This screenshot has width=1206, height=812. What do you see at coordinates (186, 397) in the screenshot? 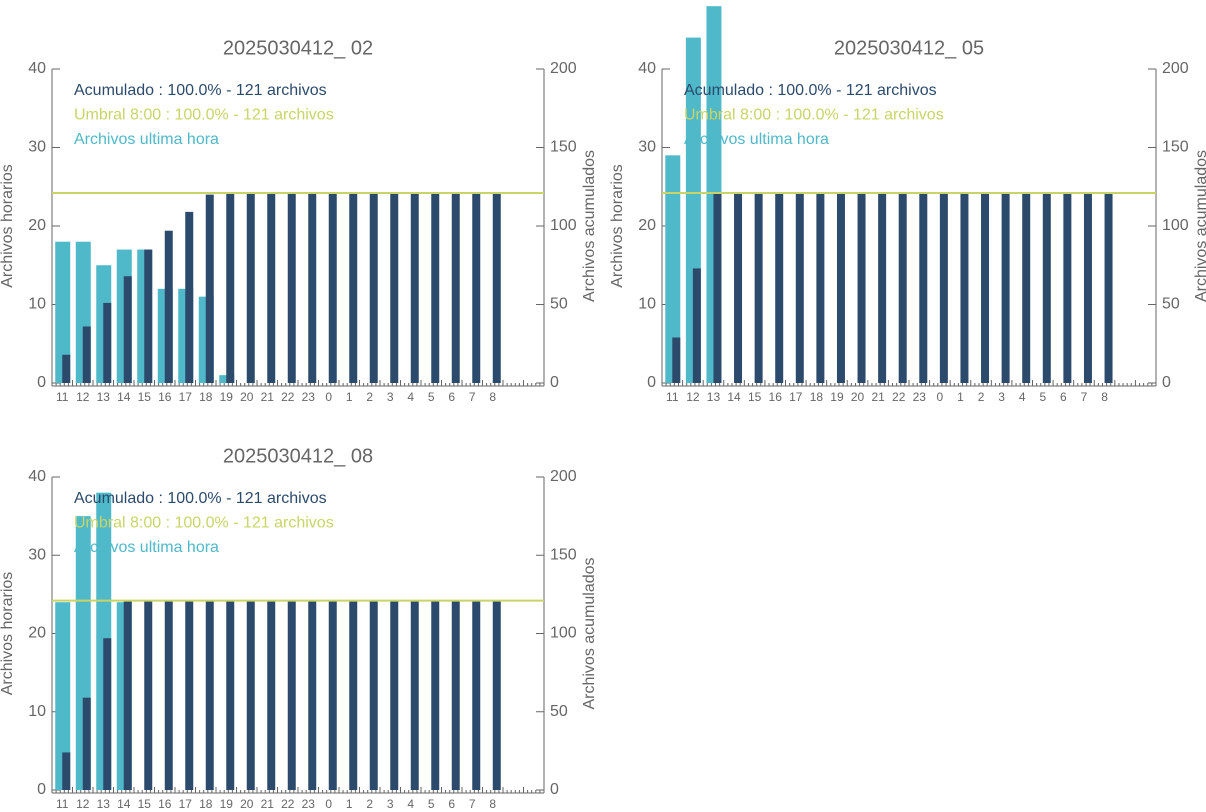
I see `x-tick-label: 17` at bounding box center [186, 397].